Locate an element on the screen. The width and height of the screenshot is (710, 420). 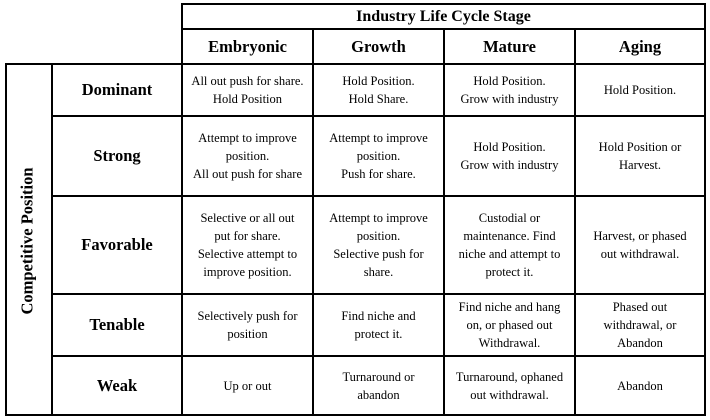
position-label: Weak is located at coordinates (117, 385).